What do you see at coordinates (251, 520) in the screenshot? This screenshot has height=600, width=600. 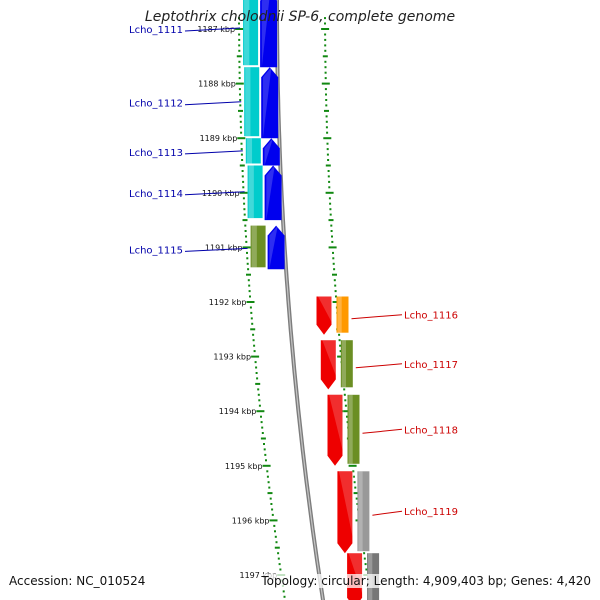 I see `tick-label: 1196 kbp` at bounding box center [251, 520].